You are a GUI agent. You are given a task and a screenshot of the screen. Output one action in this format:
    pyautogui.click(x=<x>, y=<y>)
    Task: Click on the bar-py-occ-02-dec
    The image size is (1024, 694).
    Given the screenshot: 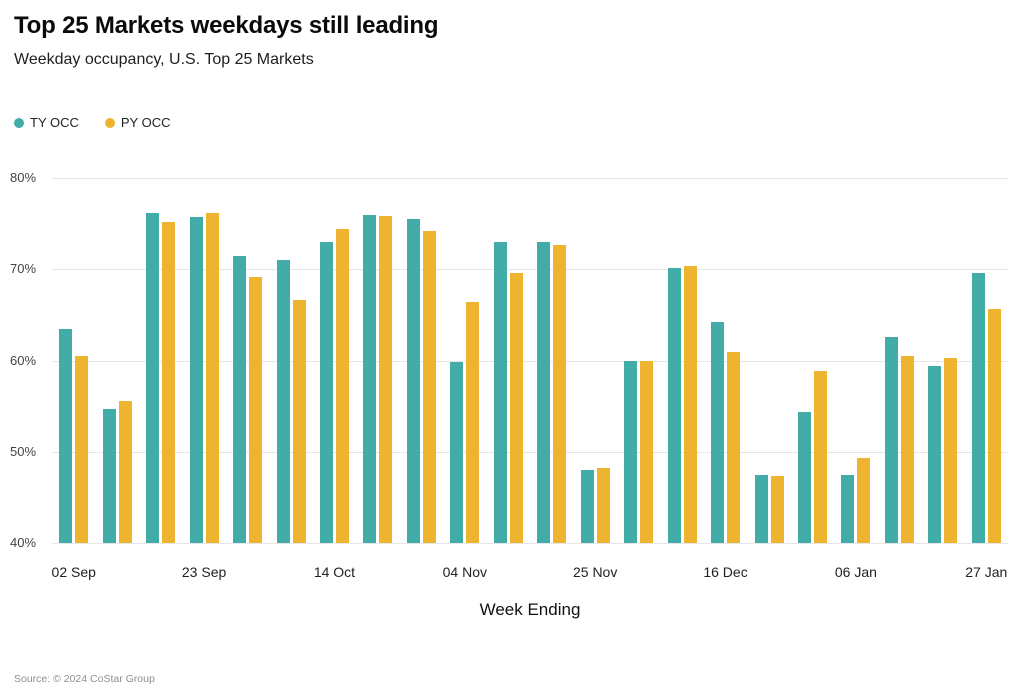 What is the action you would take?
    pyautogui.click(x=647, y=451)
    